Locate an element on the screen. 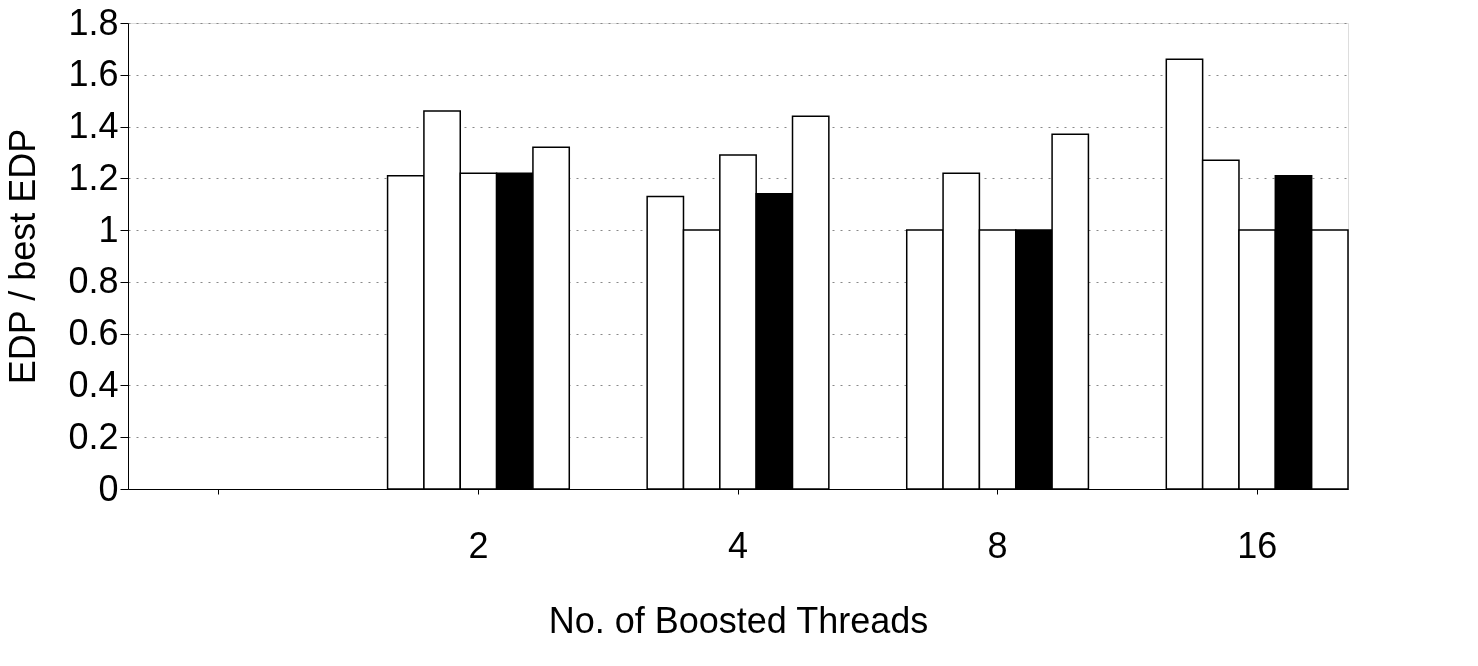  y-tick-label: 1.4 is located at coordinates (93, 126).